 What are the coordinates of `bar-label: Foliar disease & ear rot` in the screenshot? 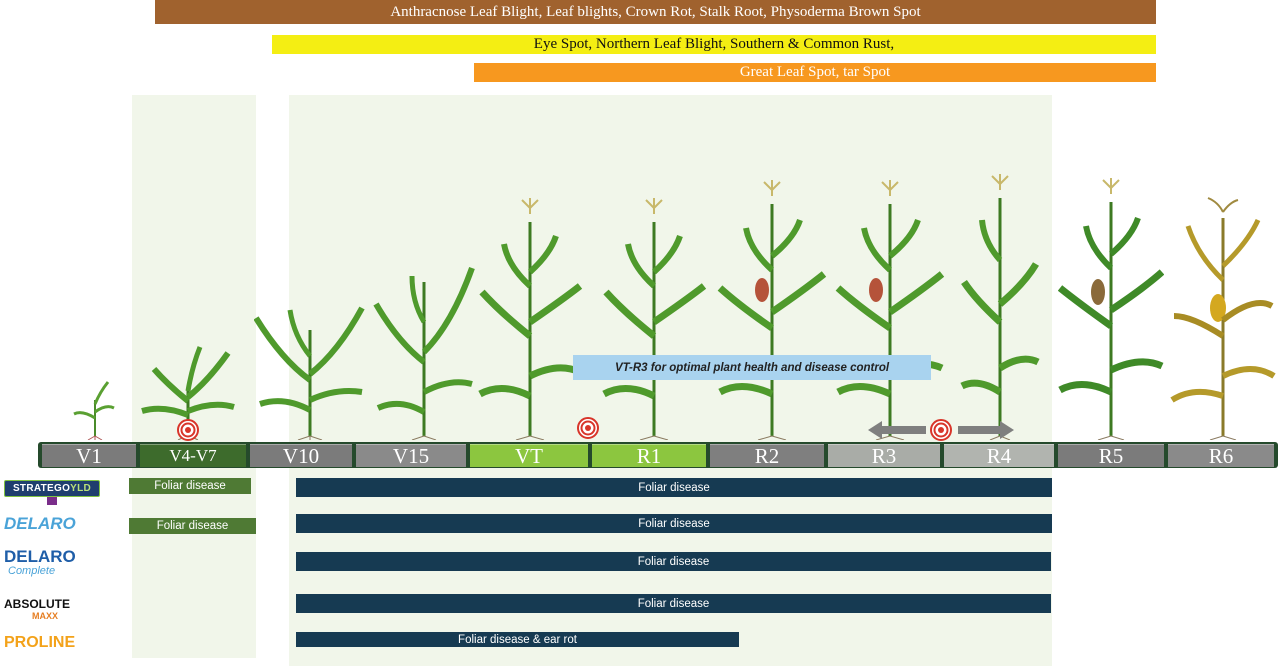 It's located at (517, 639).